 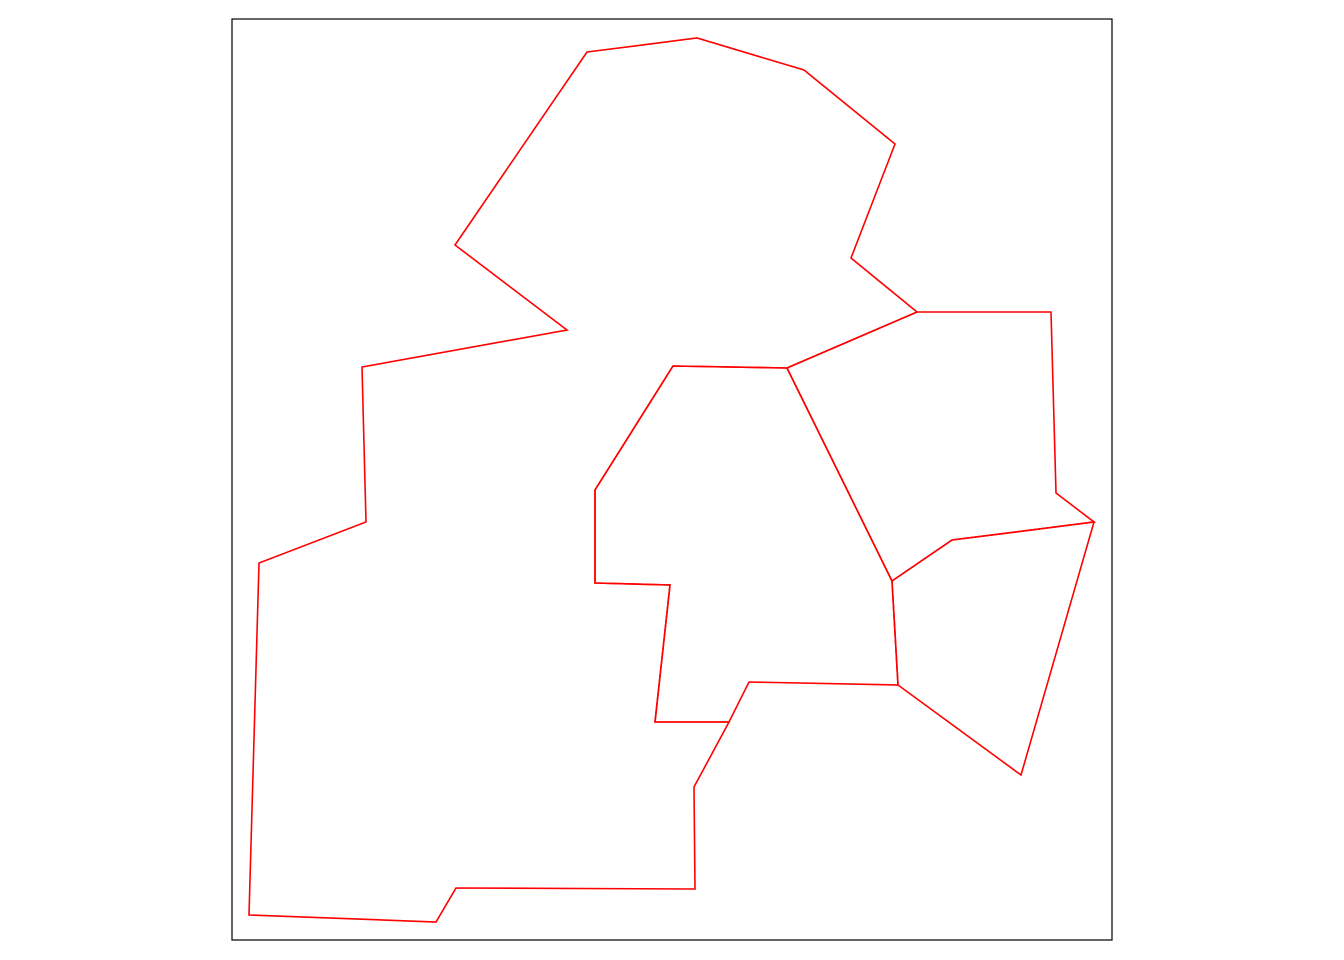 What do you see at coordinates (746, 544) in the screenshot?
I see `region-central` at bounding box center [746, 544].